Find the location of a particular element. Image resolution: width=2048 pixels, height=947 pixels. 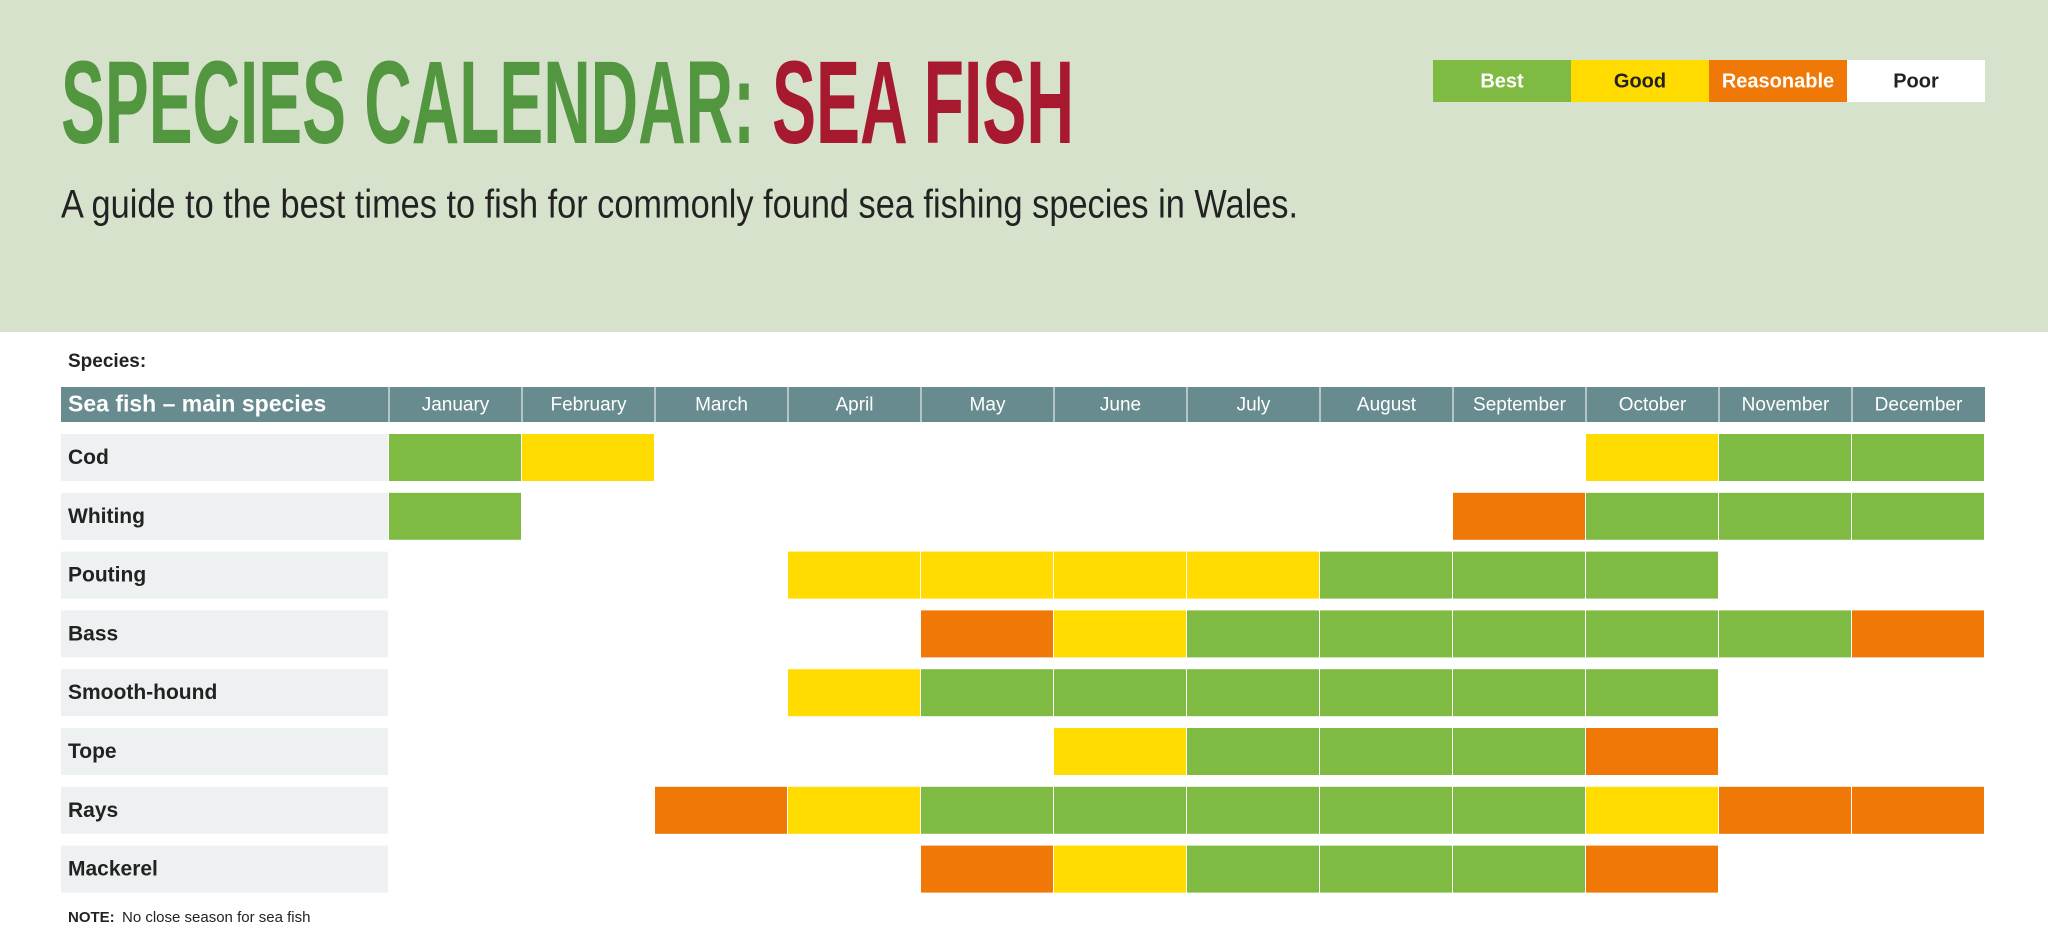

month-header: October is located at coordinates (1653, 405).